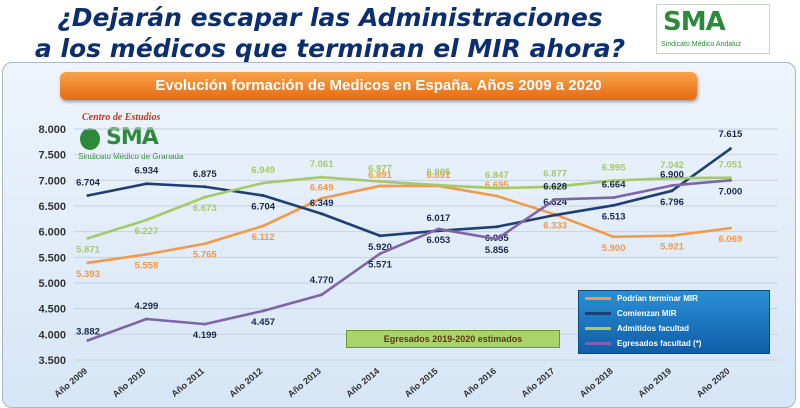 Image resolution: width=800 pixels, height=408 pixels. What do you see at coordinates (731, 191) in the screenshot?
I see `data-label: 7.000` at bounding box center [731, 191].